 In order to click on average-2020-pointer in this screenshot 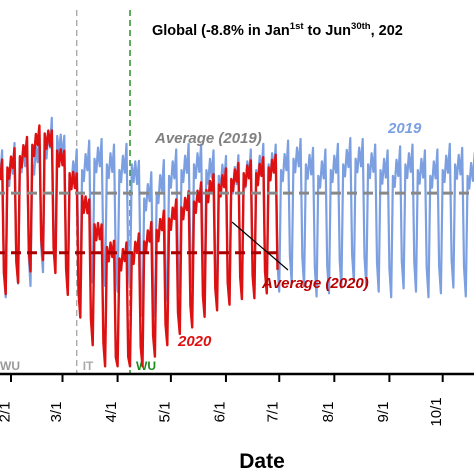, I will do `click(260, 246)`.